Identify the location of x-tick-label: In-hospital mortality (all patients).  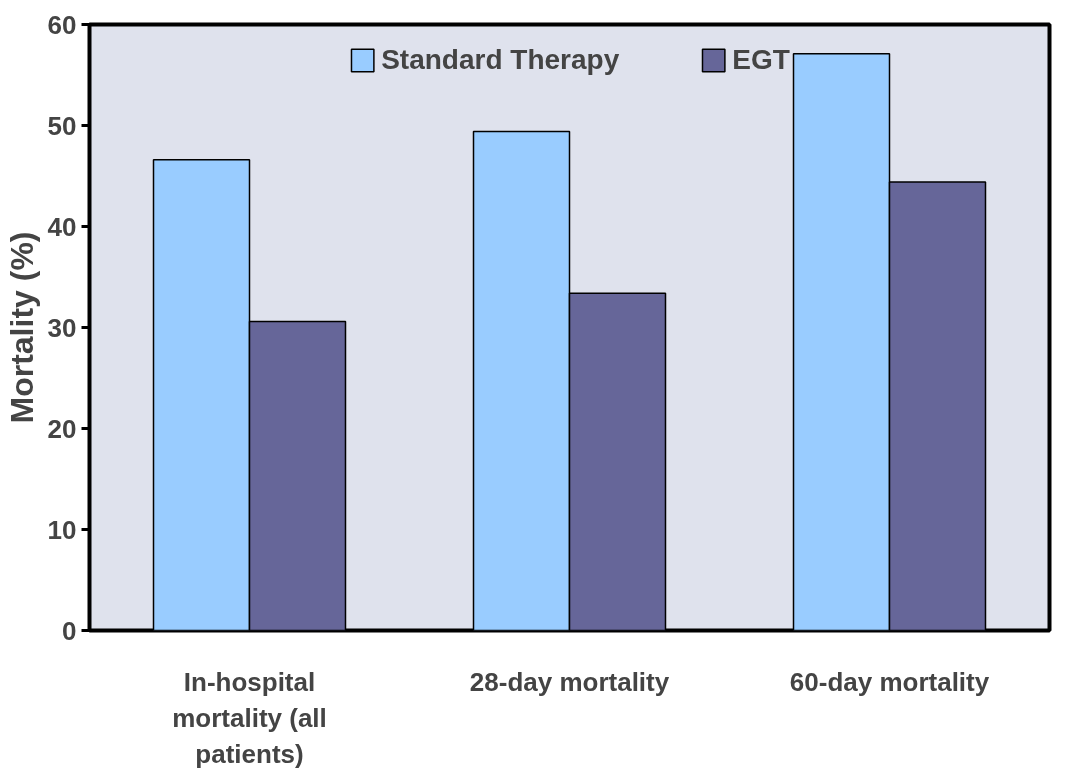
(249, 717).